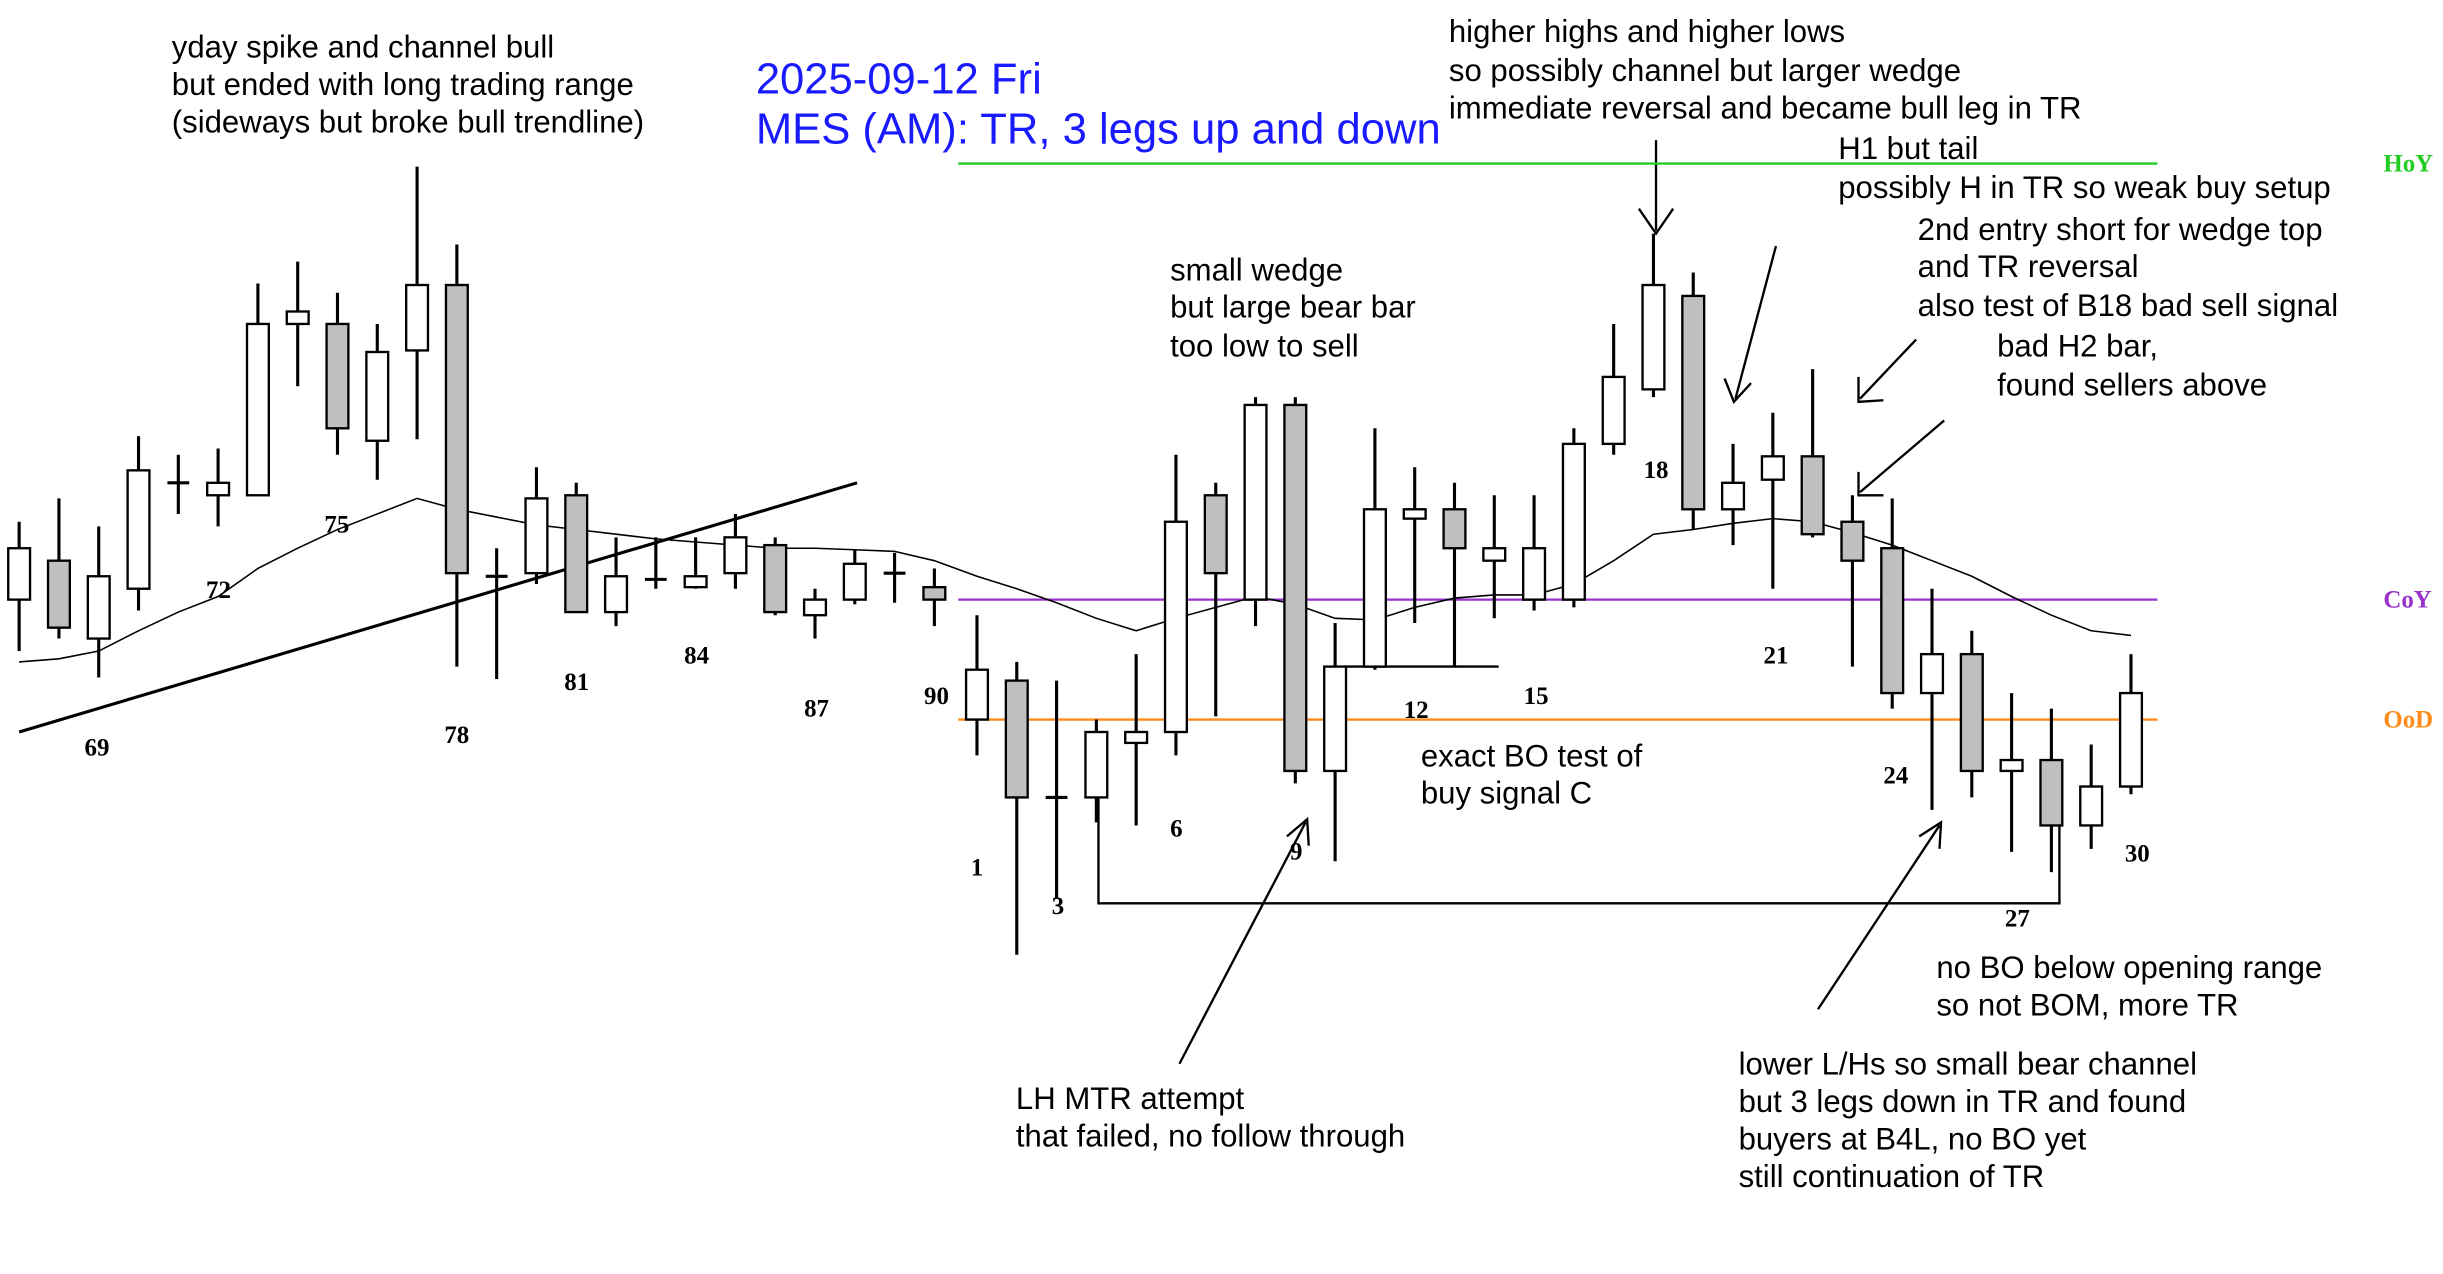  What do you see at coordinates (1968, 1064) in the screenshot?
I see `annotation: lower L/Hs so small bear channel` at bounding box center [1968, 1064].